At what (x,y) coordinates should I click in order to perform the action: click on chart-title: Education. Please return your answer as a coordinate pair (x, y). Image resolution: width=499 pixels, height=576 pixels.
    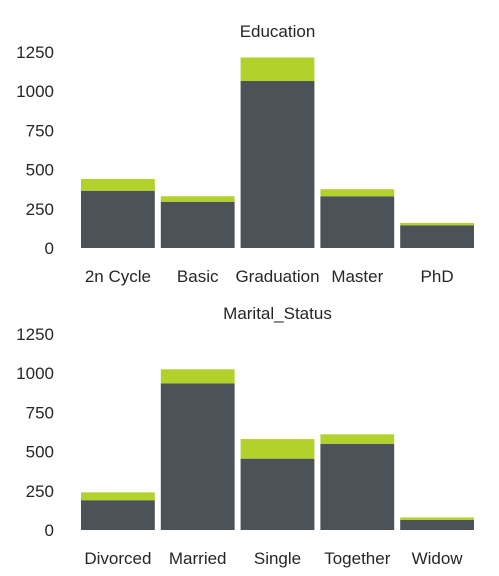
    Looking at the image, I should click on (278, 31).